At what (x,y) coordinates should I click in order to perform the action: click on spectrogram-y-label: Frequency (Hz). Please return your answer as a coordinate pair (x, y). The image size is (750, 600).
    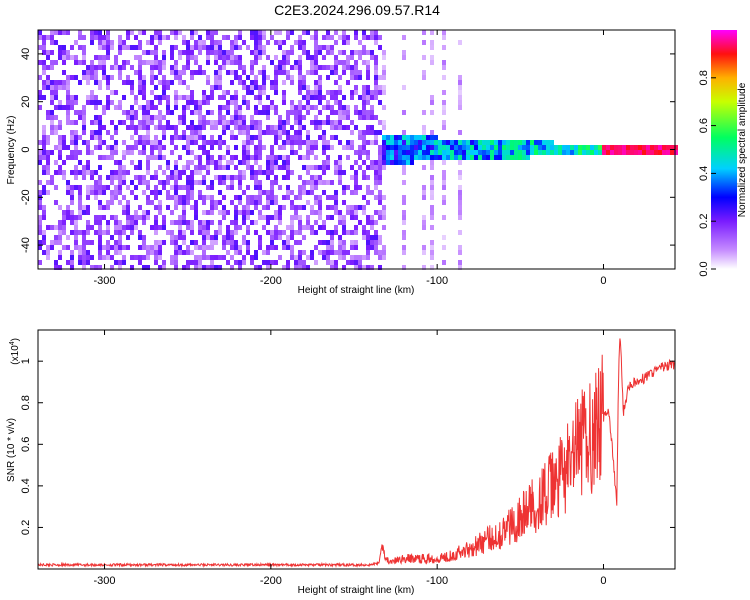
    Looking at the image, I should click on (11, 150).